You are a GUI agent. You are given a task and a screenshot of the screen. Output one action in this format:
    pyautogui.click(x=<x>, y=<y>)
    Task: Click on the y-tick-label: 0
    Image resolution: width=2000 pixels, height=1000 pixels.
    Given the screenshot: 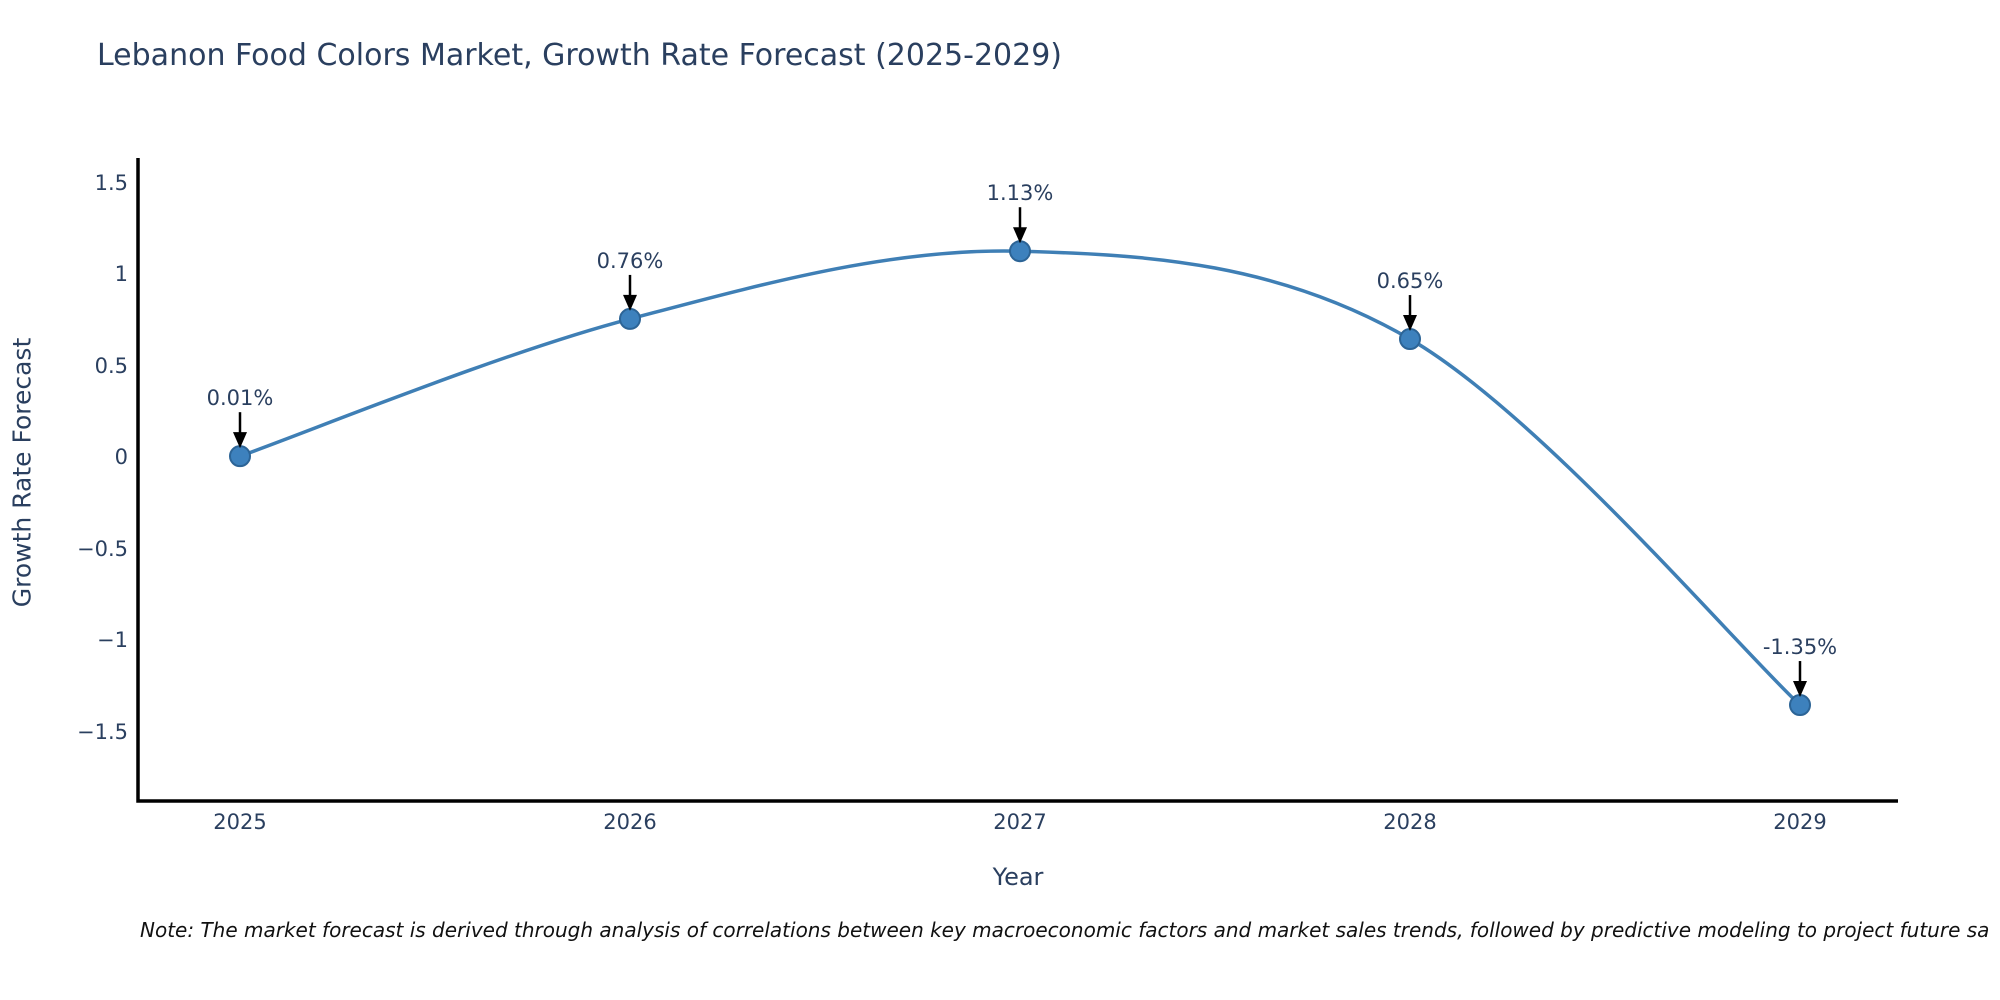 What is the action you would take?
    pyautogui.click(x=121, y=457)
    